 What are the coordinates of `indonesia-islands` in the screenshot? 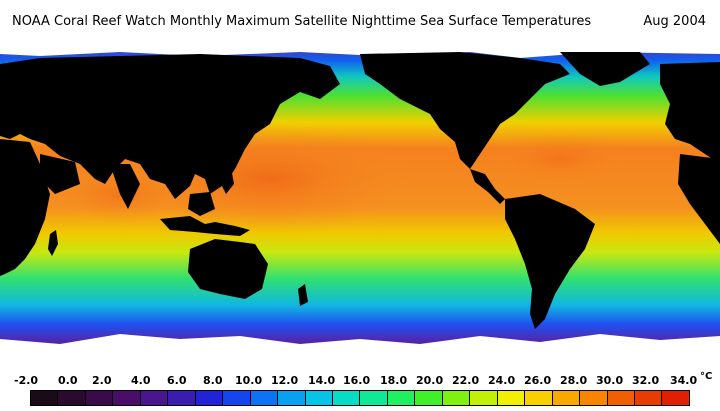 It's located at (205, 226).